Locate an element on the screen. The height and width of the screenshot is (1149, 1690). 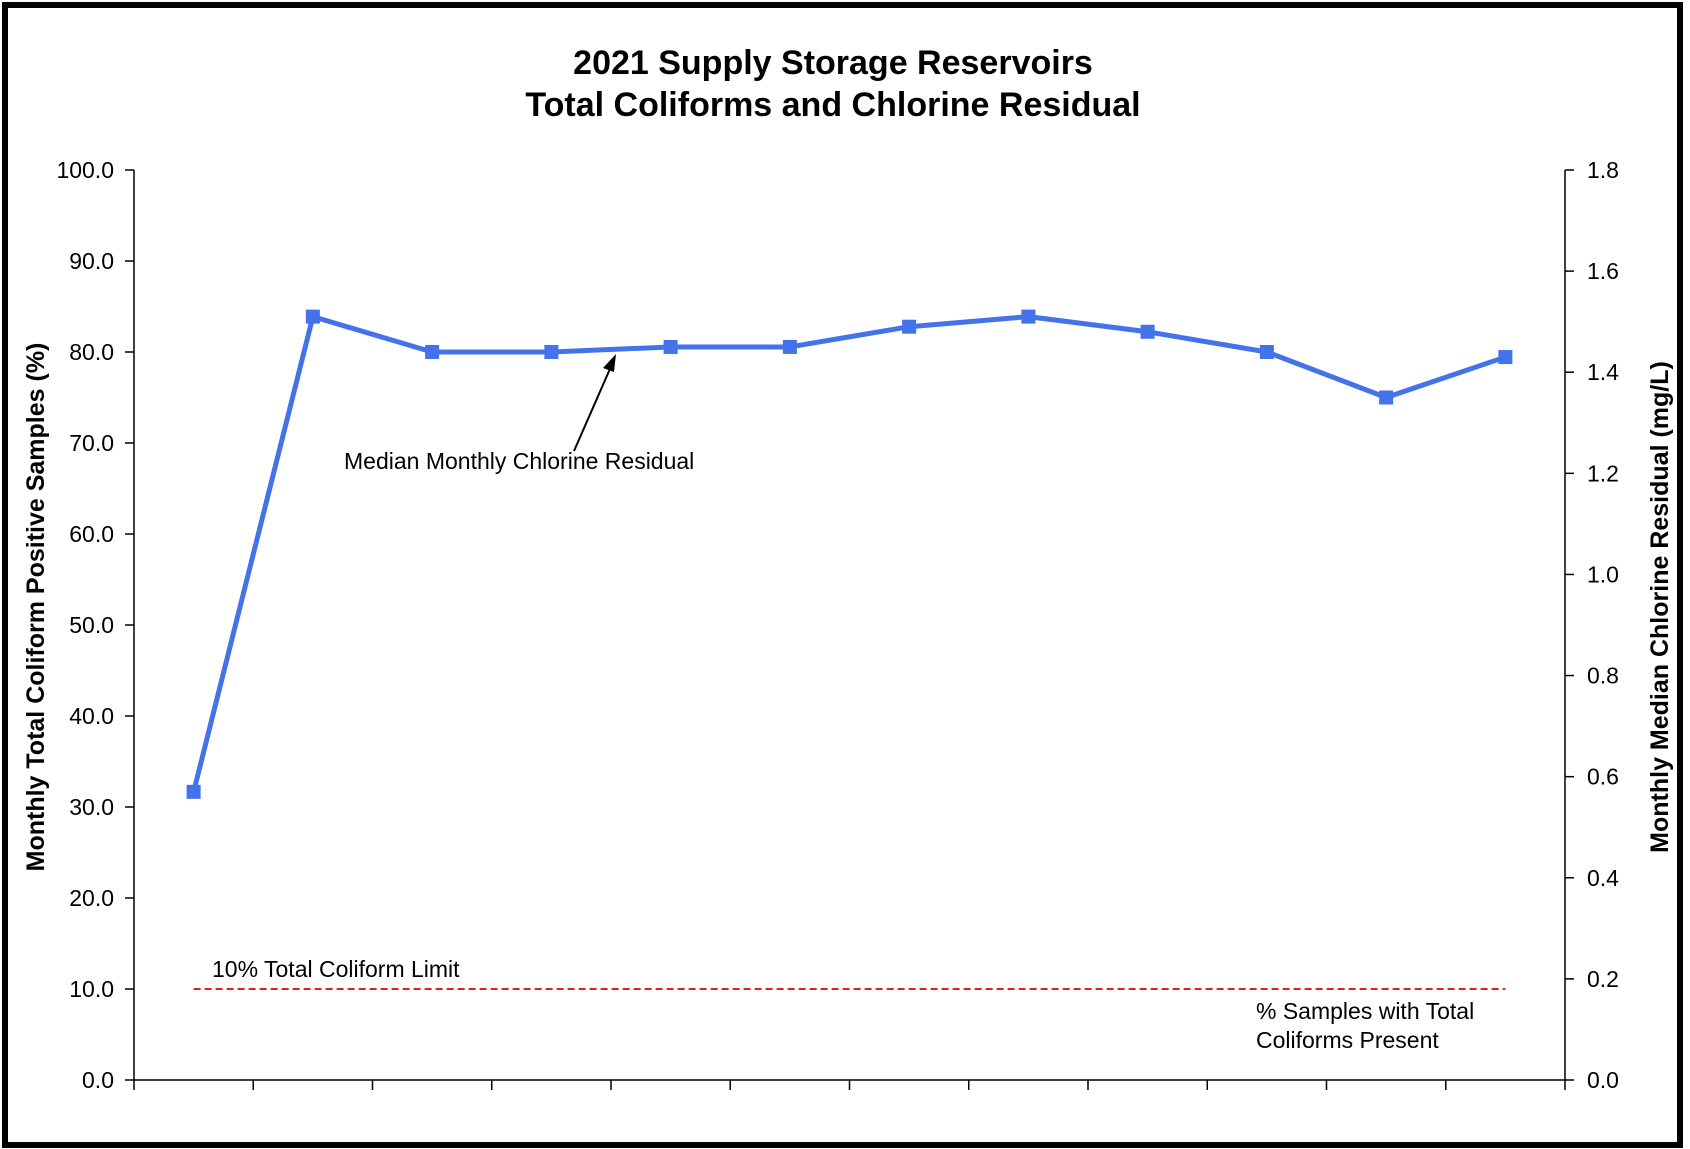
chlorine-annotation: Median Monthly Chlorine Residual is located at coordinates (519, 461).